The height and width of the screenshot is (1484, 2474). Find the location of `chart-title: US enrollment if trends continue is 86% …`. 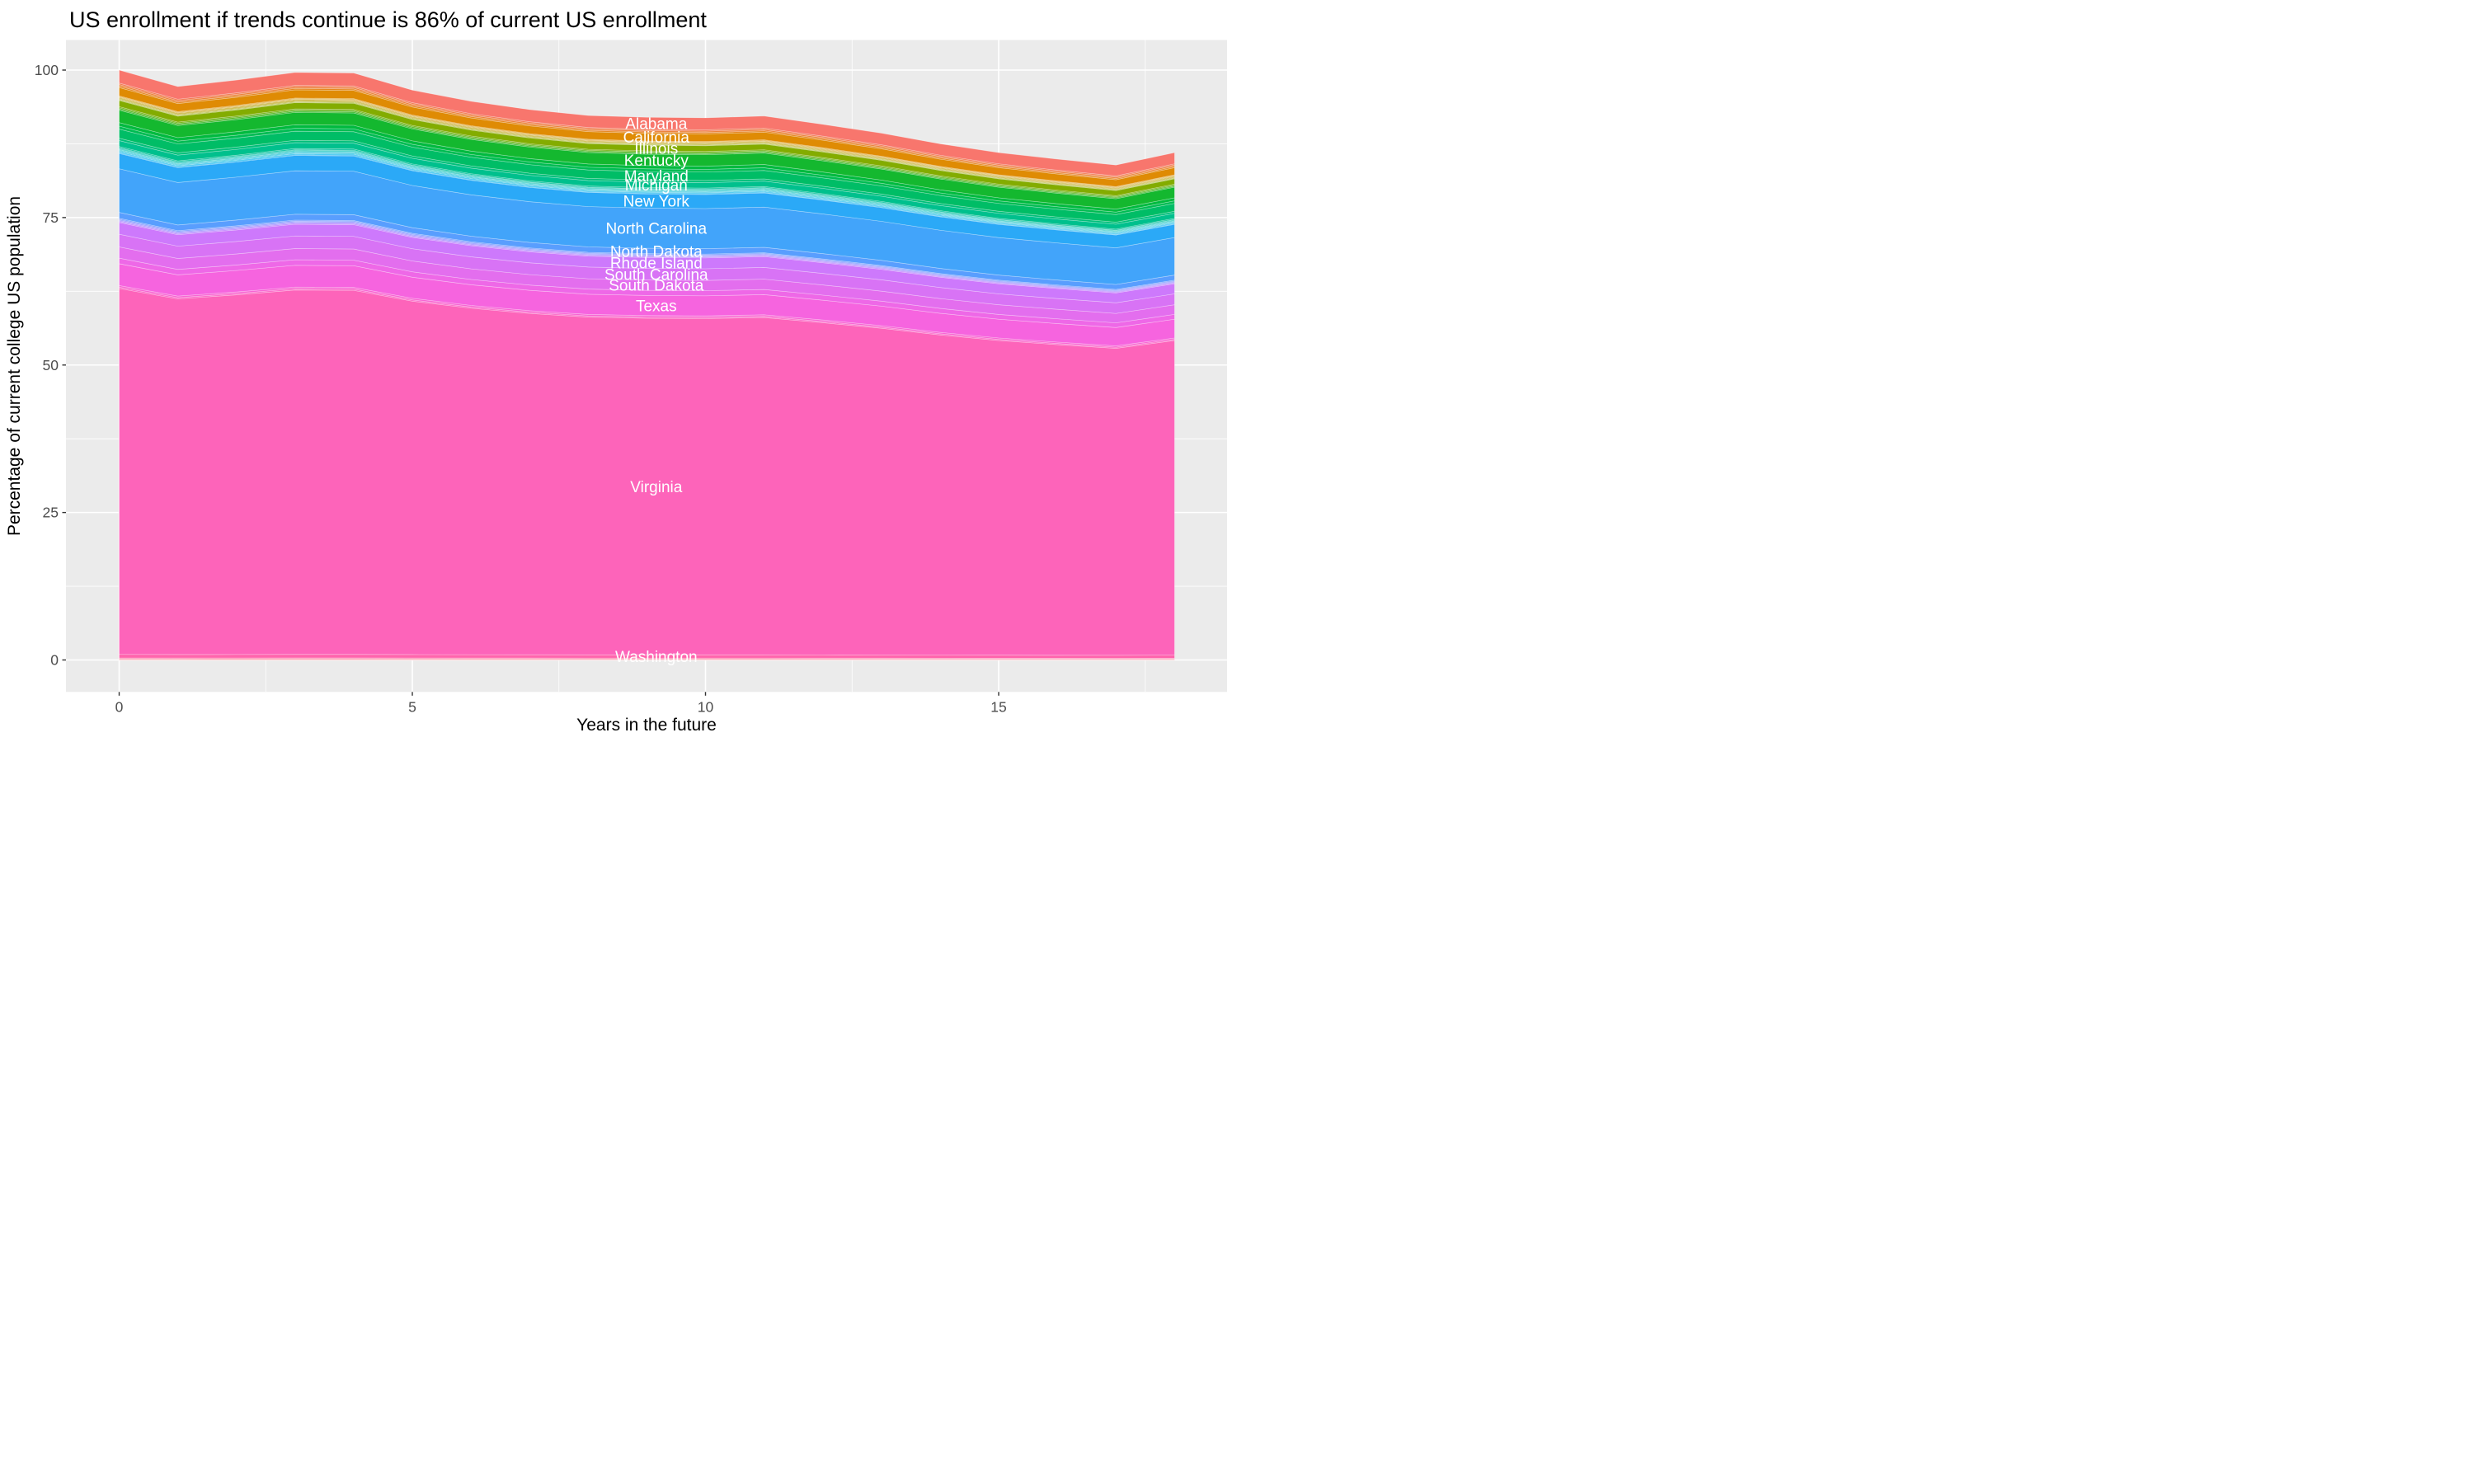

chart-title: US enrollment if trends continue is 86% … is located at coordinates (388, 19).